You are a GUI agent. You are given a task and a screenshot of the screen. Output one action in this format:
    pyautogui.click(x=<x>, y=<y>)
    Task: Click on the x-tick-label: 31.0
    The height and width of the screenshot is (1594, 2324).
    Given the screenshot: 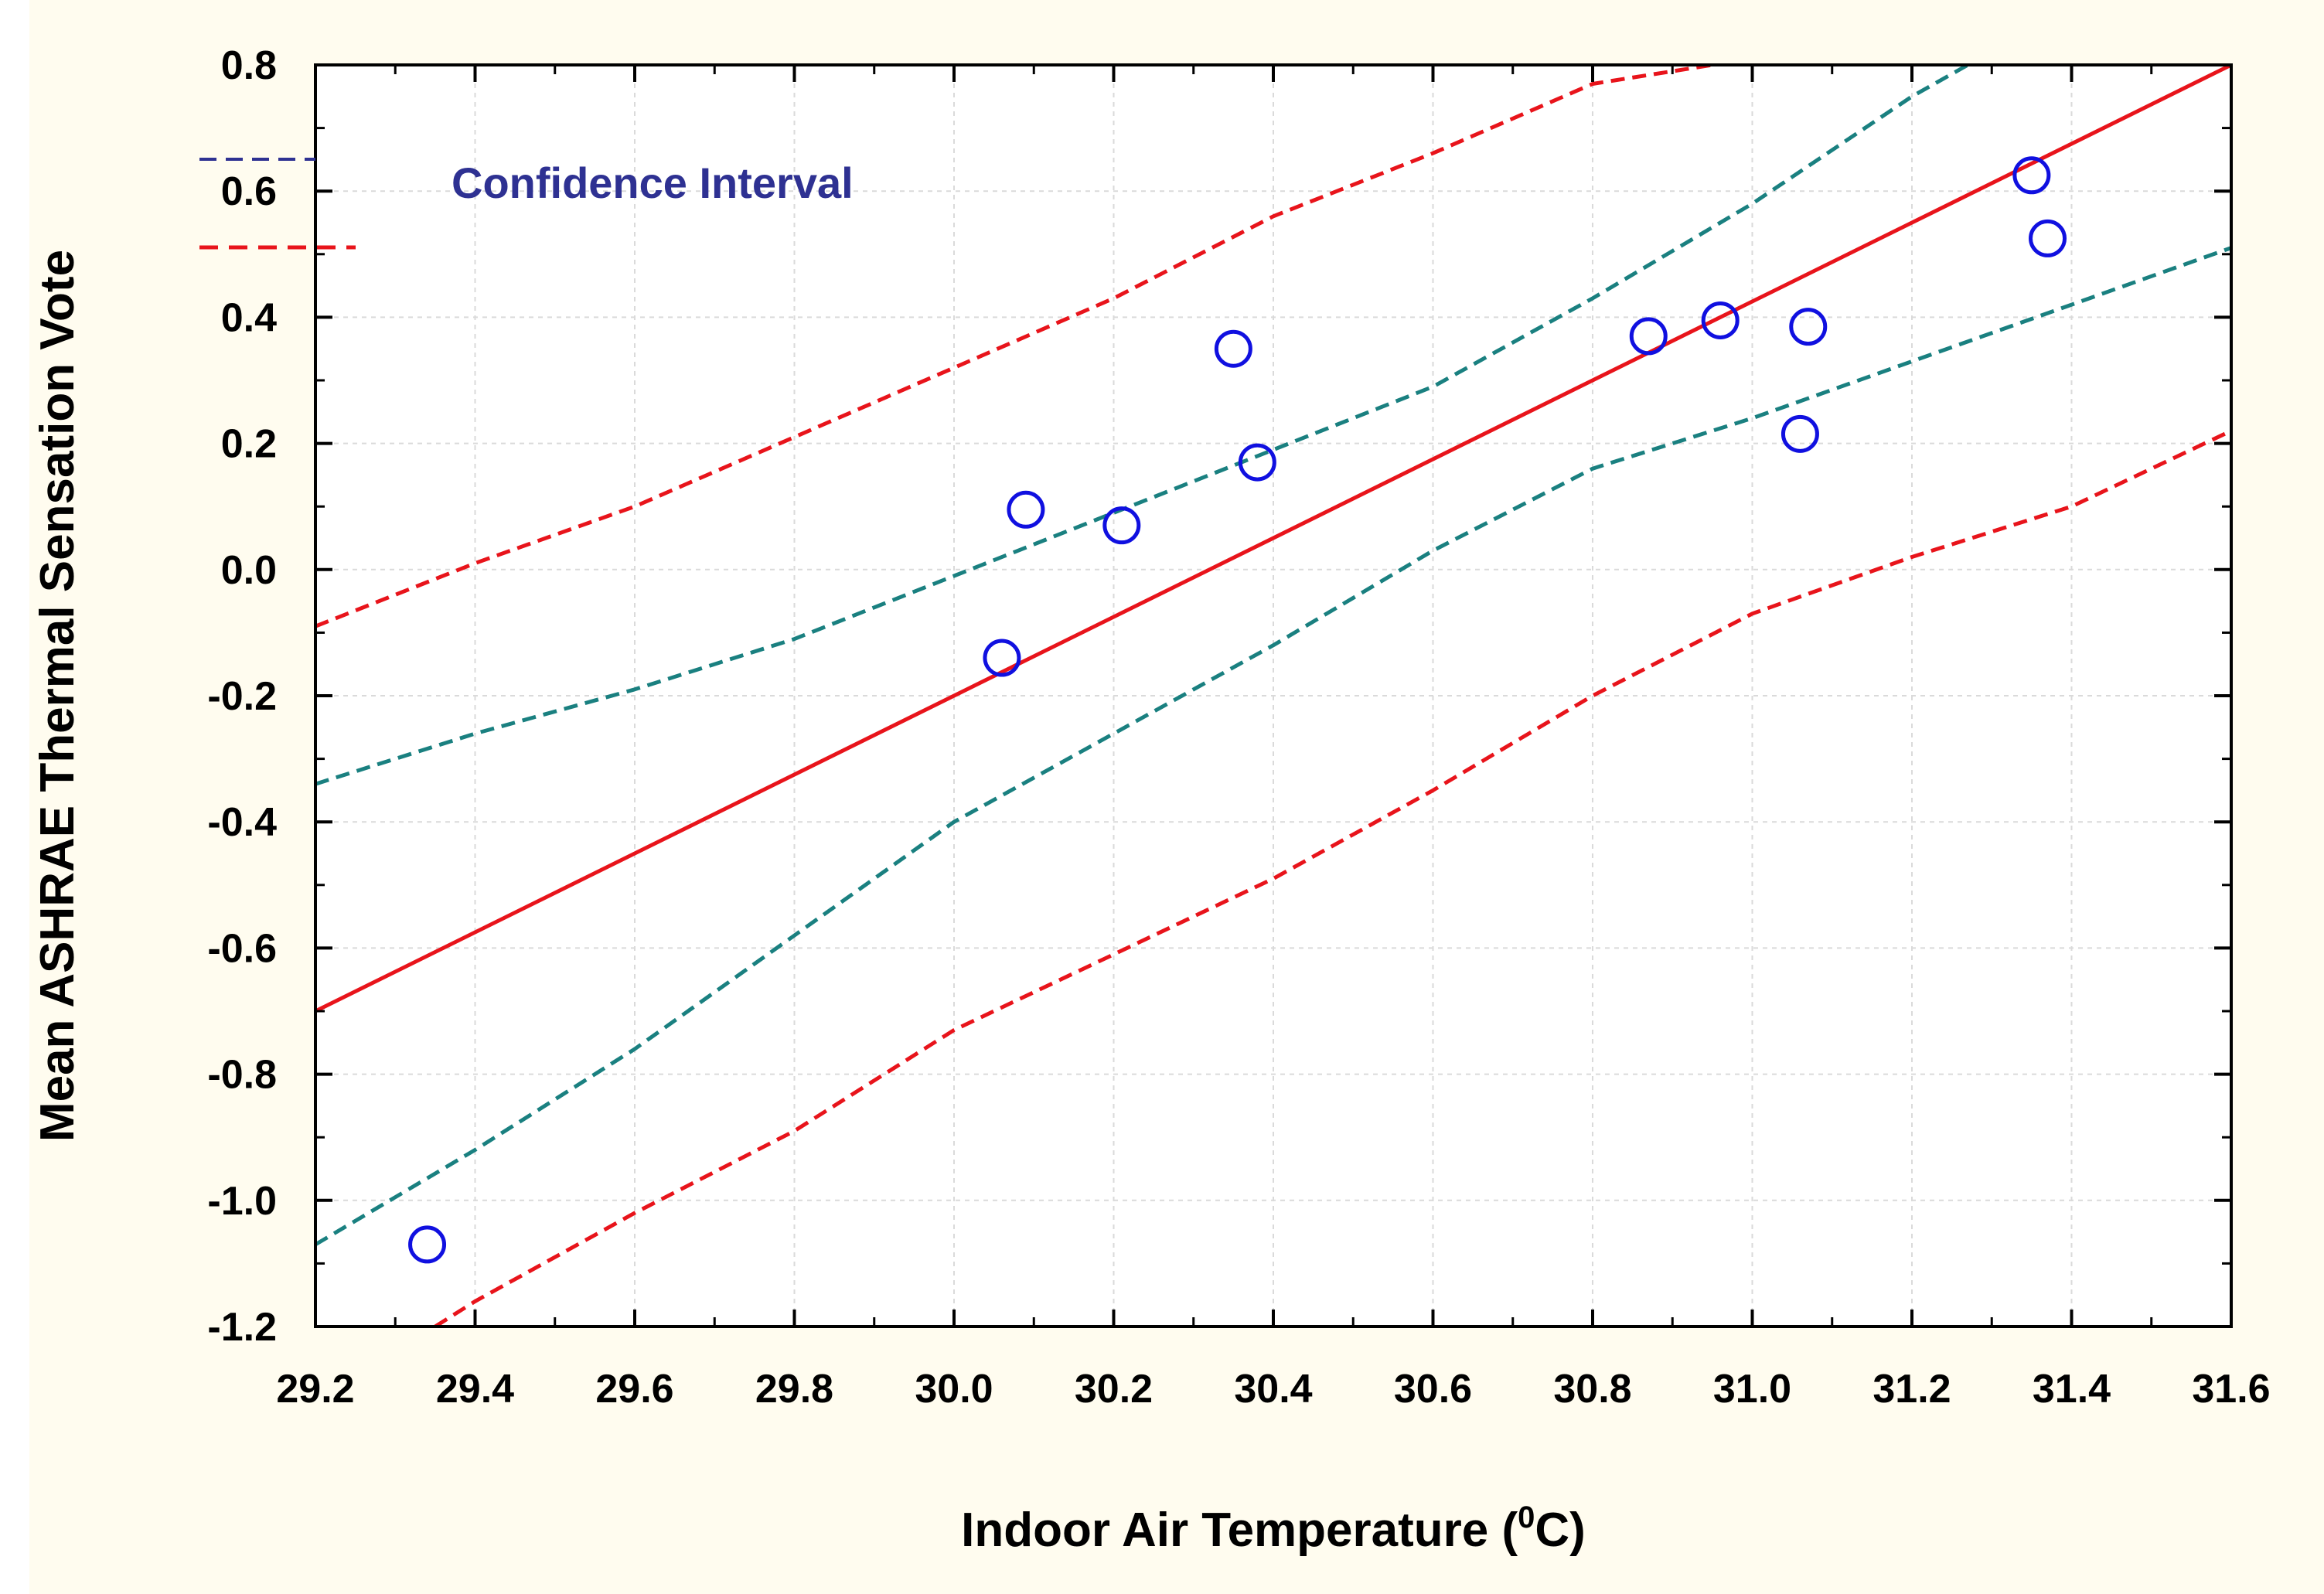 What is the action you would take?
    pyautogui.click(x=1752, y=1390)
    